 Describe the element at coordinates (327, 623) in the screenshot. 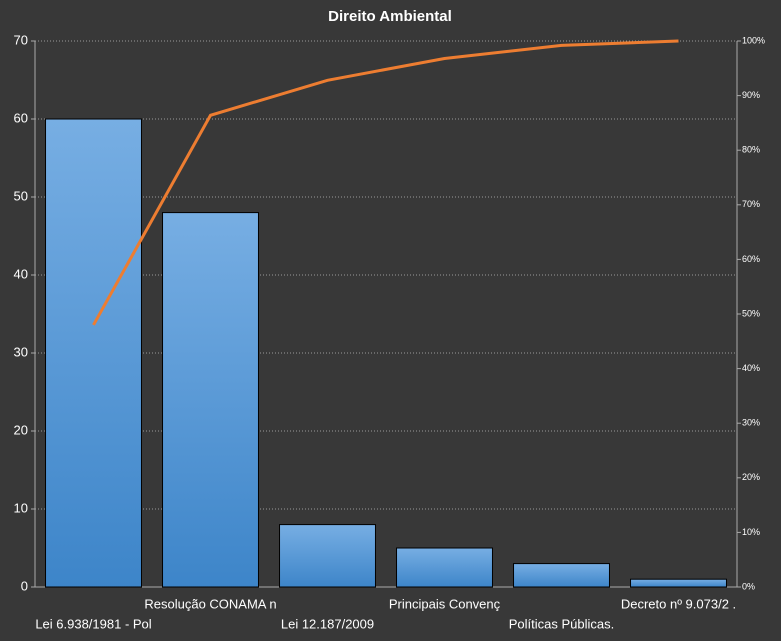

I see `x-tick-label: Lei 12.187/2009` at that location.